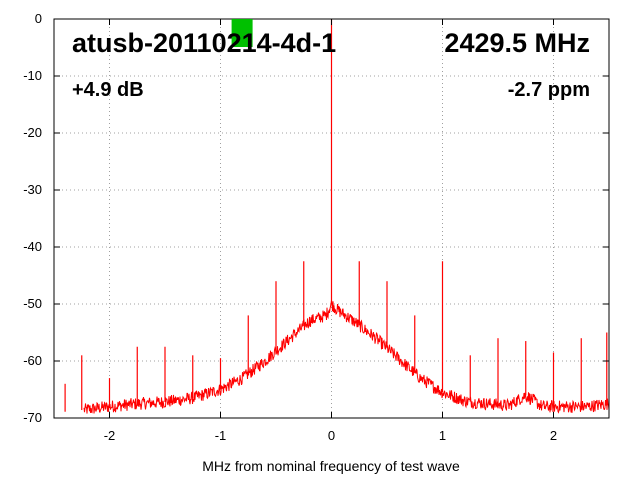 Image resolution: width=640 pixels, height=480 pixels. I want to click on x-tick-label: 2, so click(553, 435).